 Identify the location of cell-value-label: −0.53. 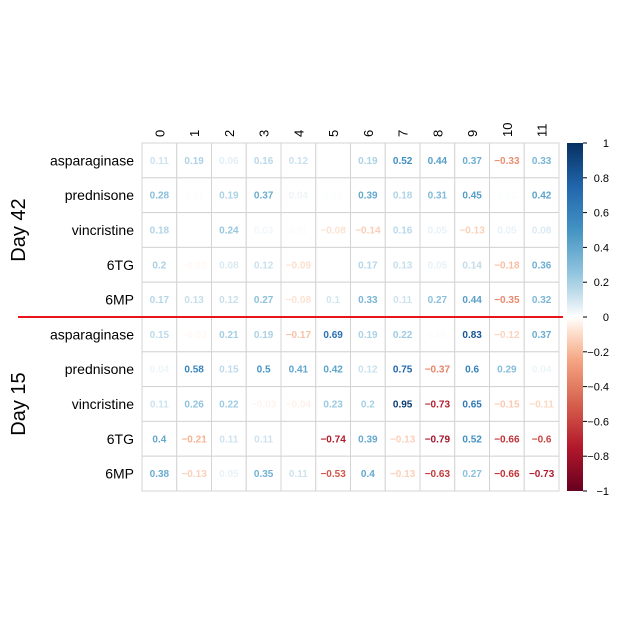
(333, 474).